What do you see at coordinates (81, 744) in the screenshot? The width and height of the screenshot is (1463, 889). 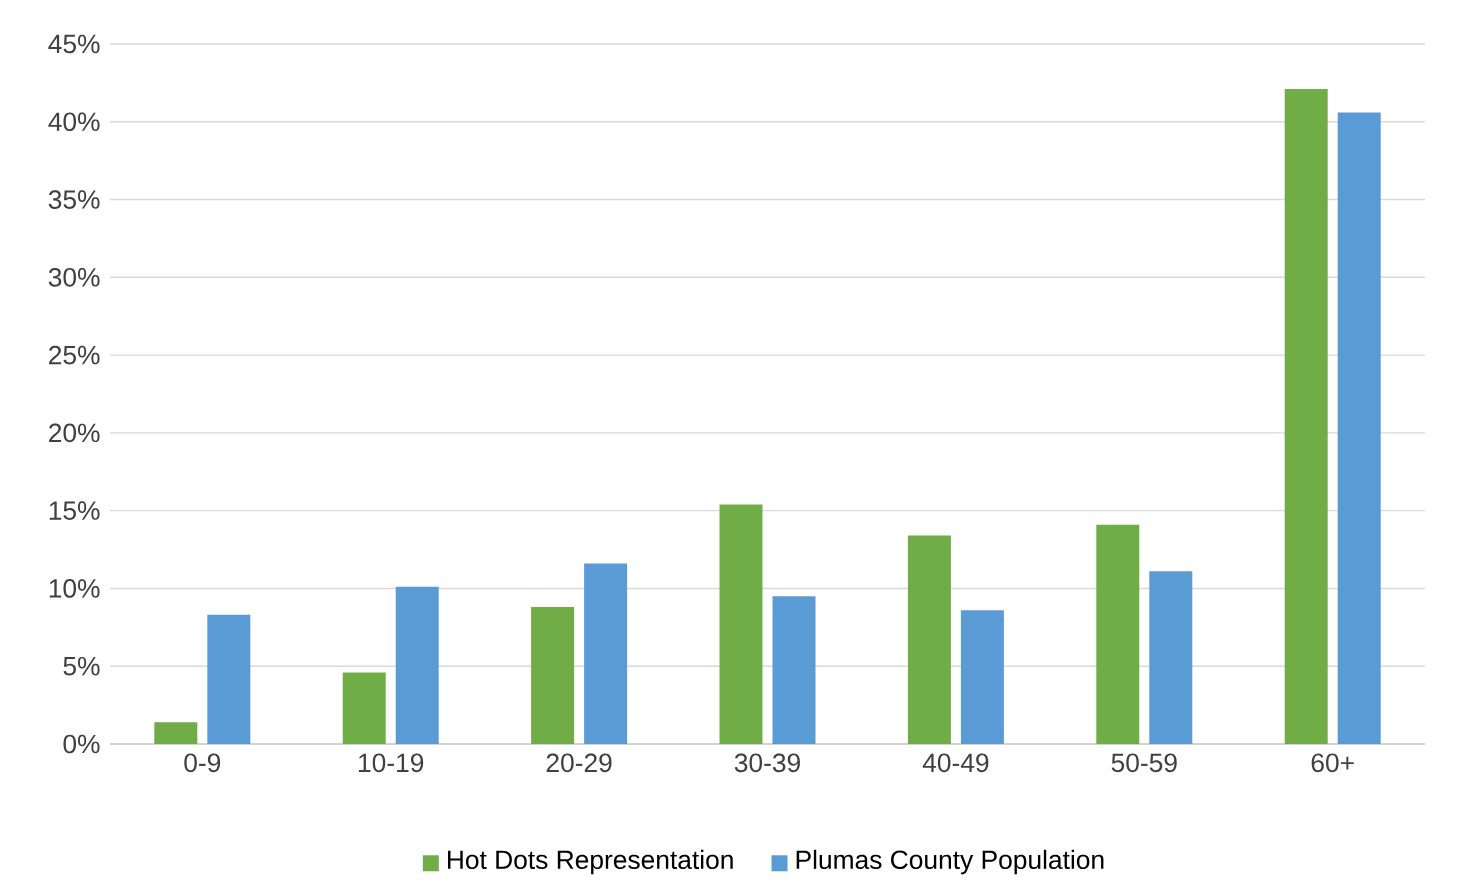 I see `y-tick-label: 0%` at bounding box center [81, 744].